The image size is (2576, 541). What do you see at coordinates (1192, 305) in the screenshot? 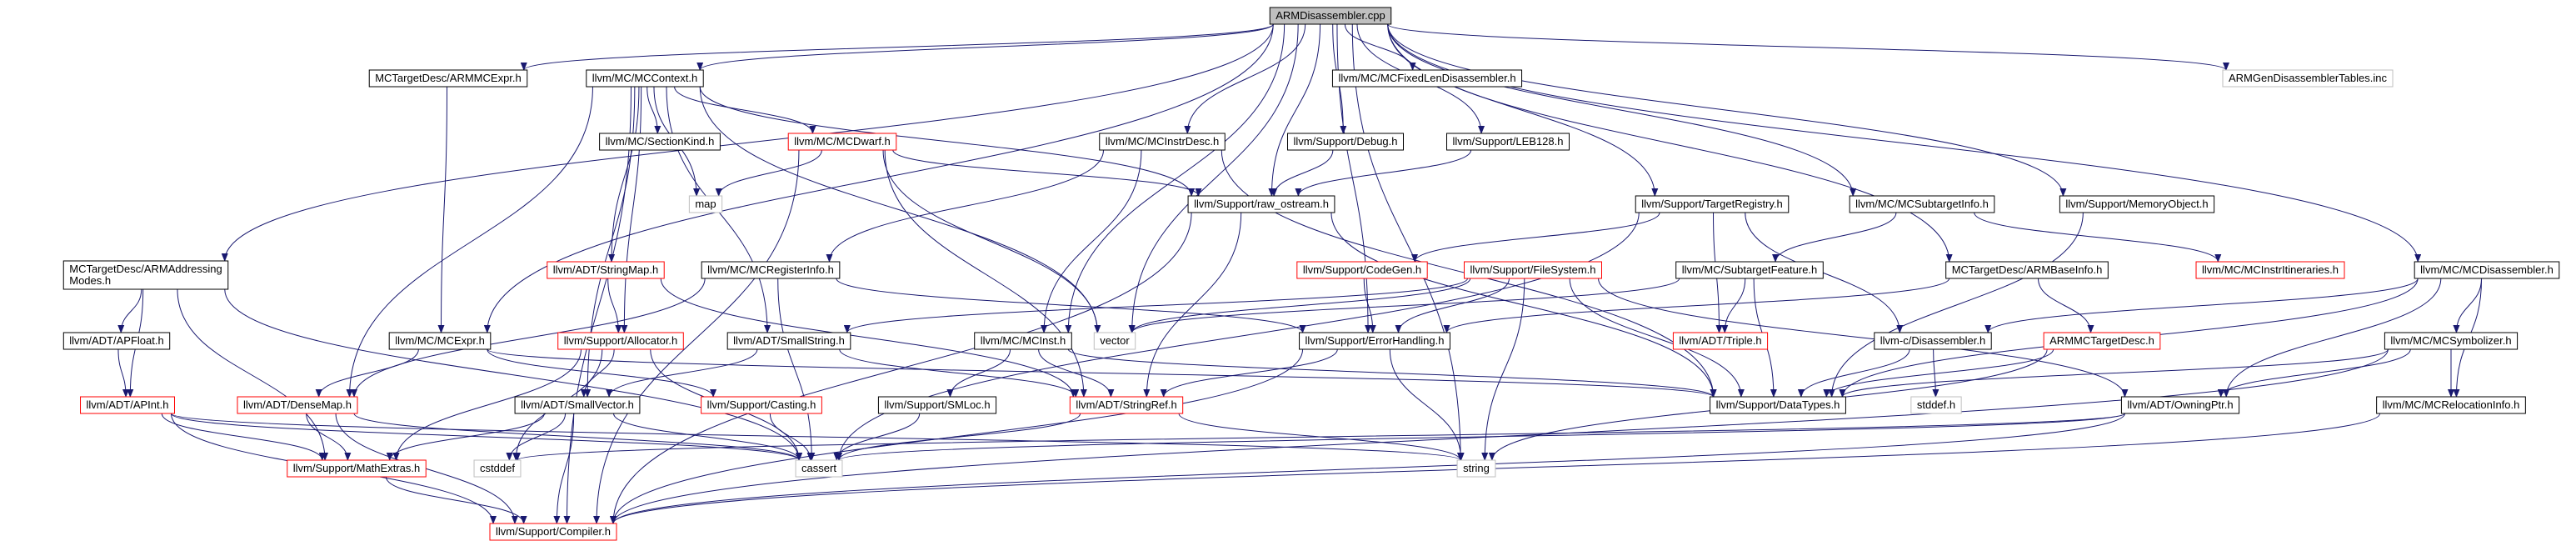
I see `edge-raw_ostream-to-stringref` at bounding box center [1192, 305].